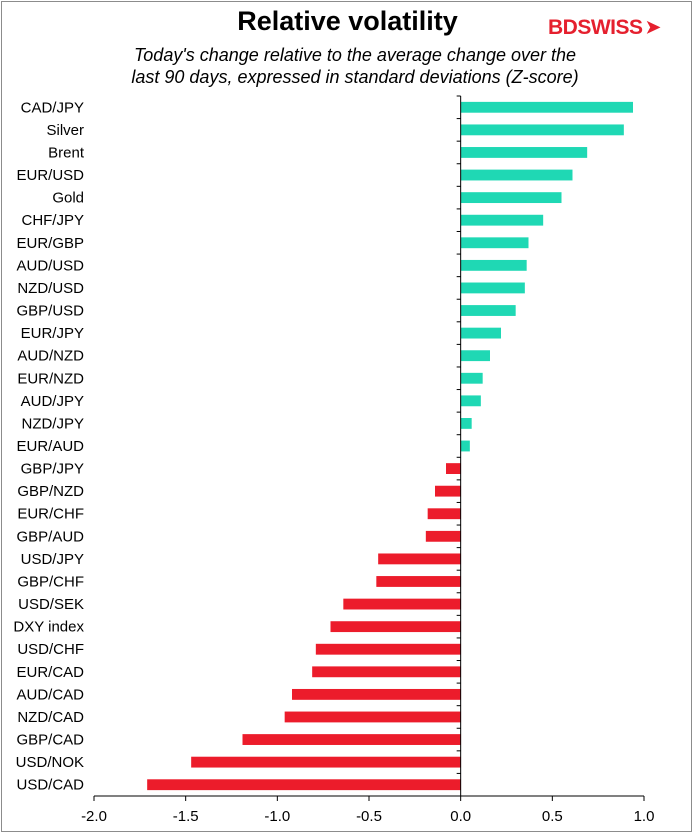  What do you see at coordinates (471, 378) in the screenshot?
I see `bar-eur-nzd` at bounding box center [471, 378].